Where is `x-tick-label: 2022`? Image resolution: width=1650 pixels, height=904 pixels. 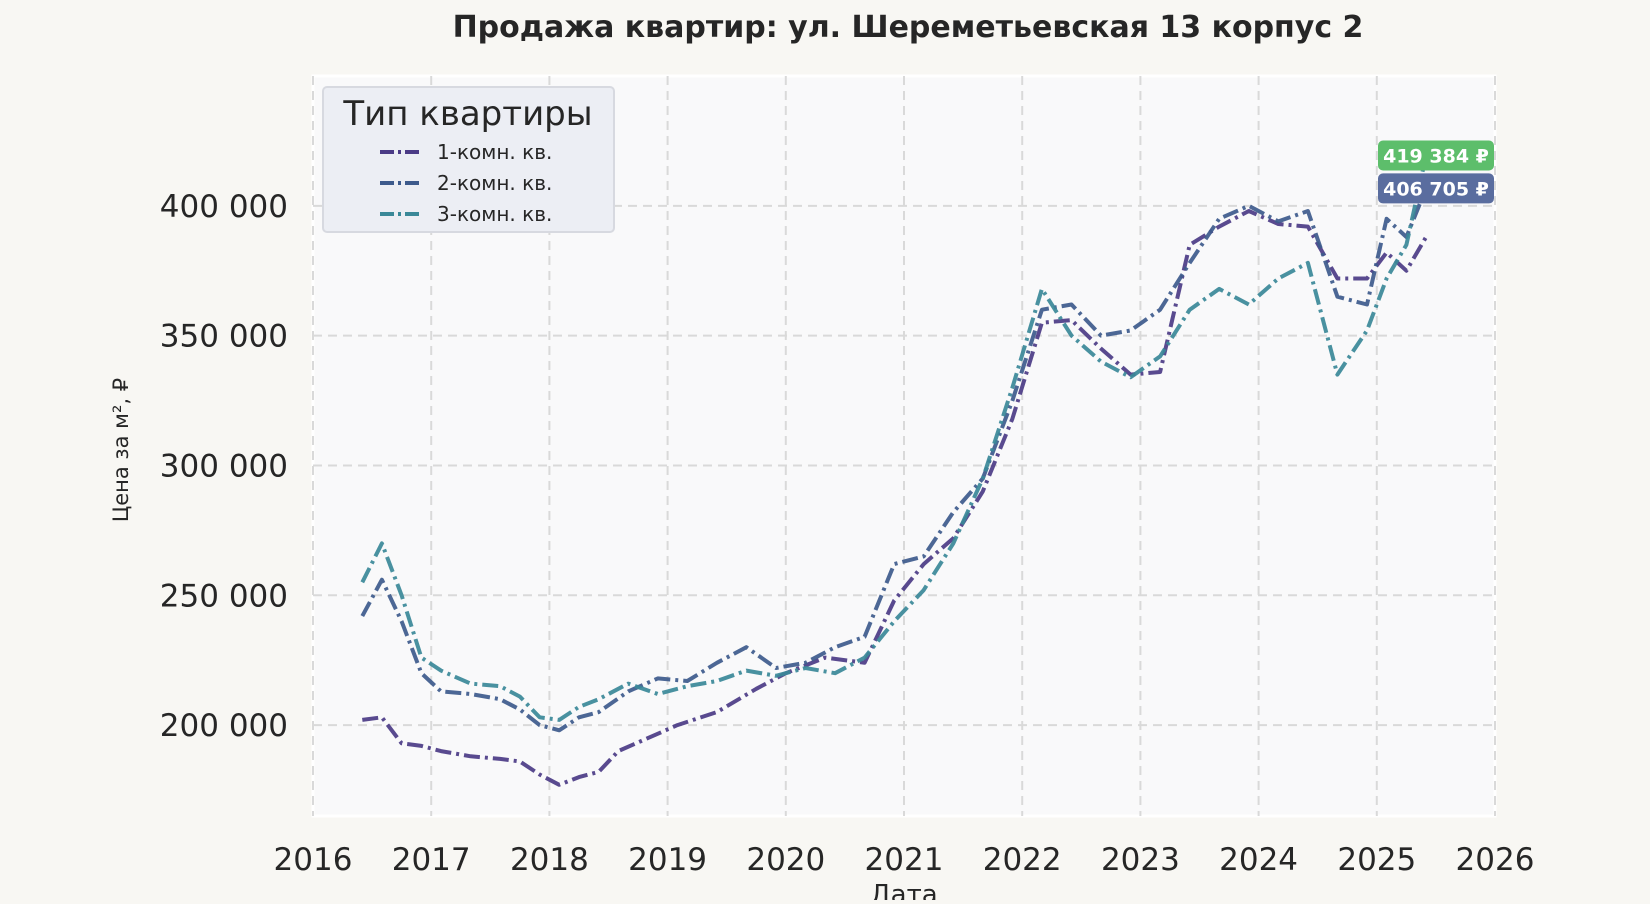
x-tick-label: 2022 is located at coordinates (1022, 860).